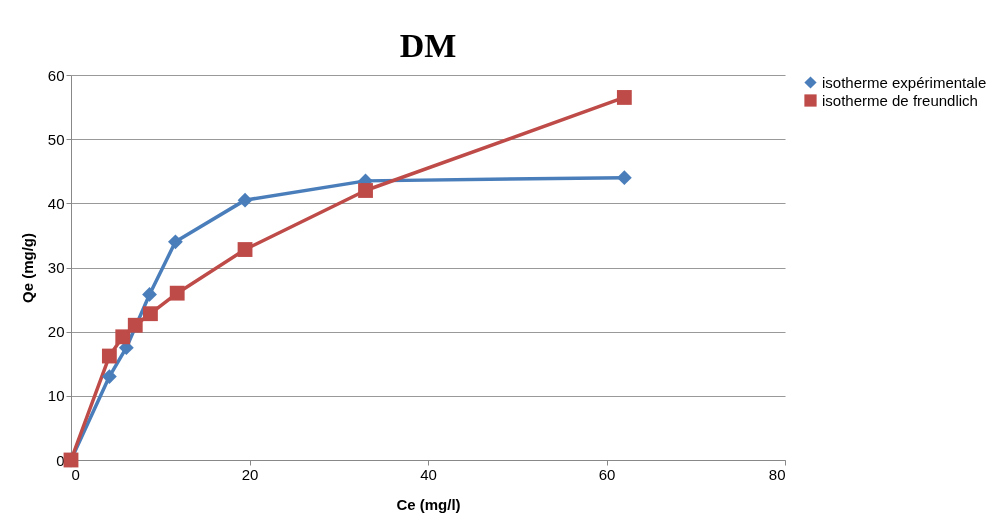 The width and height of the screenshot is (1007, 532). Describe the element at coordinates (904, 82) in the screenshot. I see `legend-label: isotherme expérimentale` at that location.